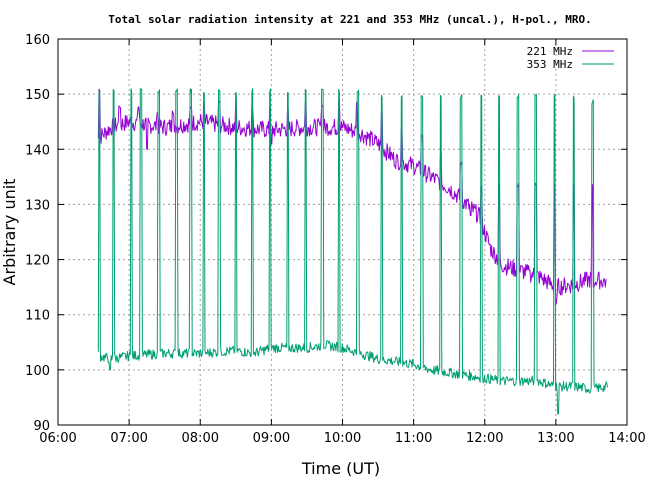  Describe the element at coordinates (37, 371) in the screenshot. I see `y-tick-label: 100` at that location.